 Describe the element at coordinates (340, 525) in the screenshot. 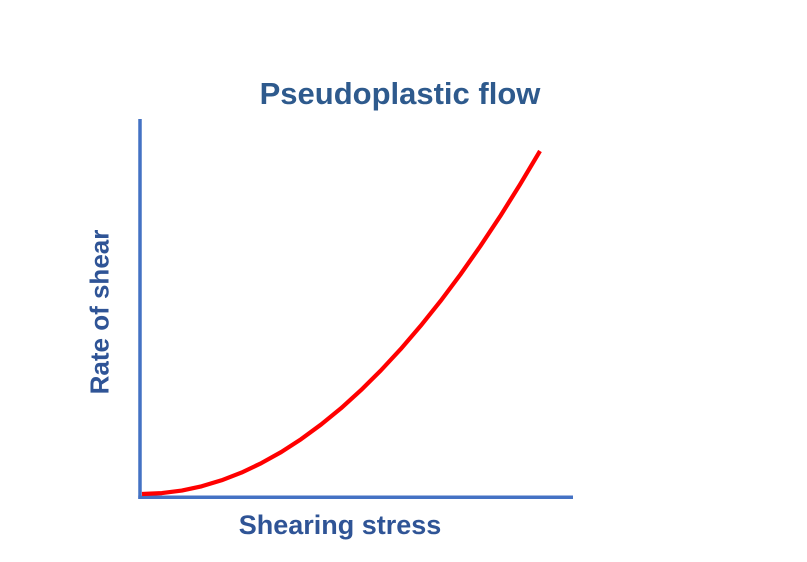

I see `x-axis-label: Shearing stress` at that location.